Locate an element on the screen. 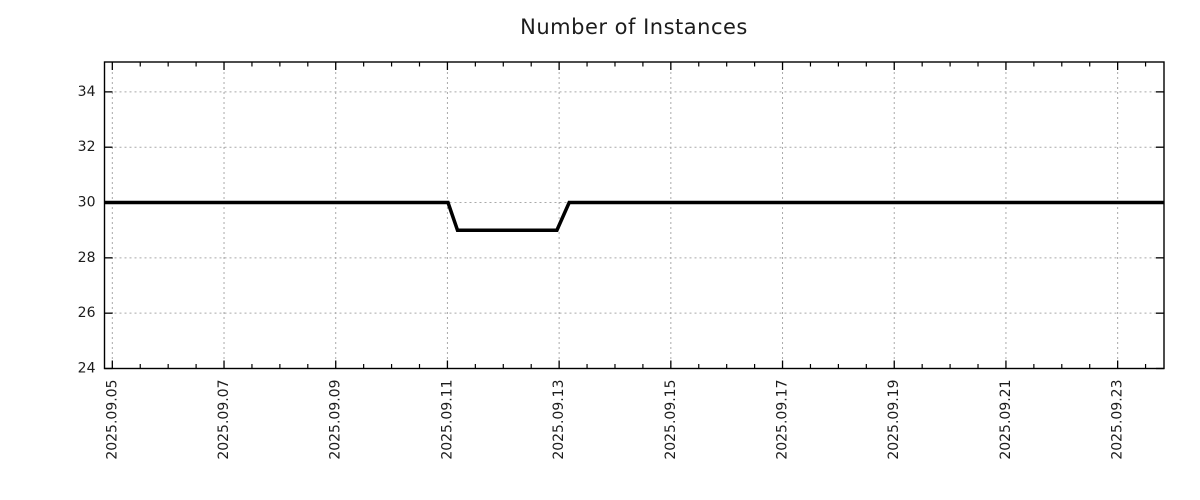 Image resolution: width=1200 pixels, height=500 pixels. x-tick-label: 2025.09.11 is located at coordinates (447, 420).